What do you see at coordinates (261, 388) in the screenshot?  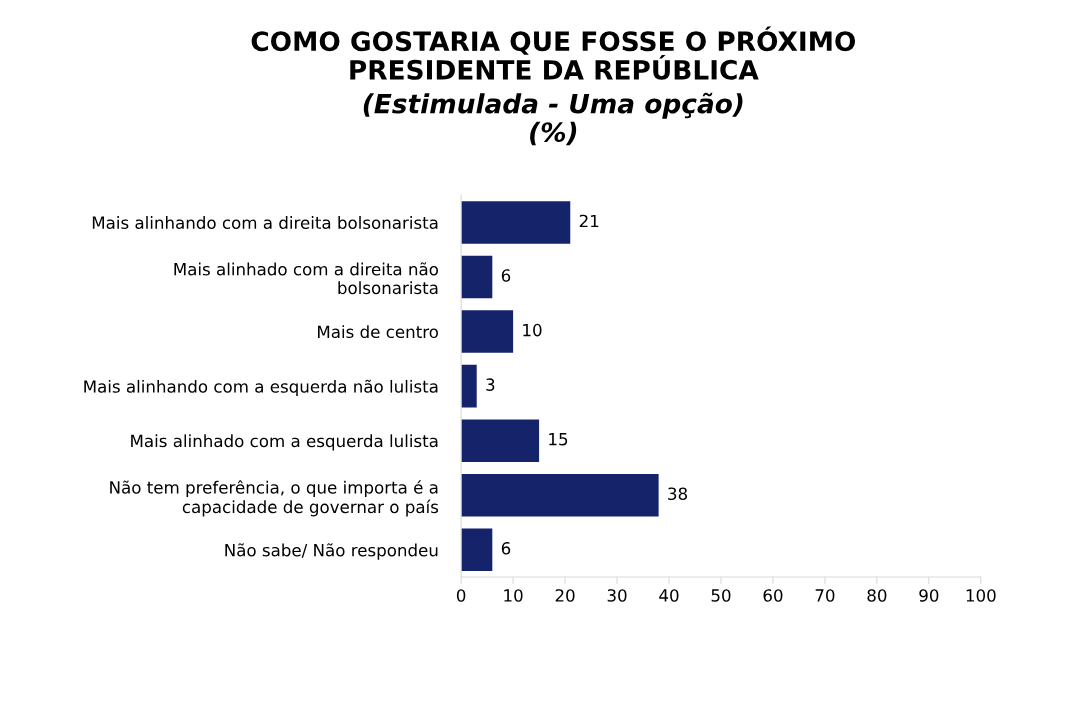 I see `y-tick-label: Mais alinhando com a esquerda não lulista` at bounding box center [261, 388].